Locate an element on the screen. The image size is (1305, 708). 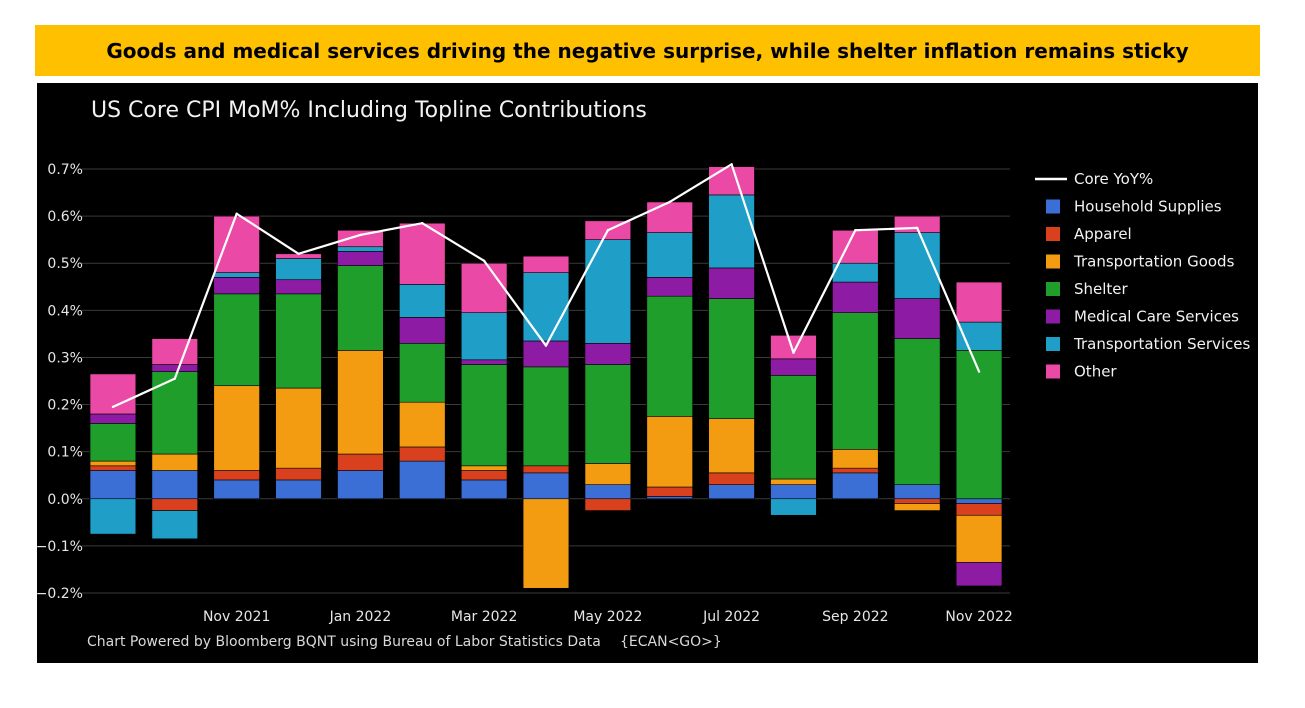
legend-item: Other is located at coordinates (1081, 372).